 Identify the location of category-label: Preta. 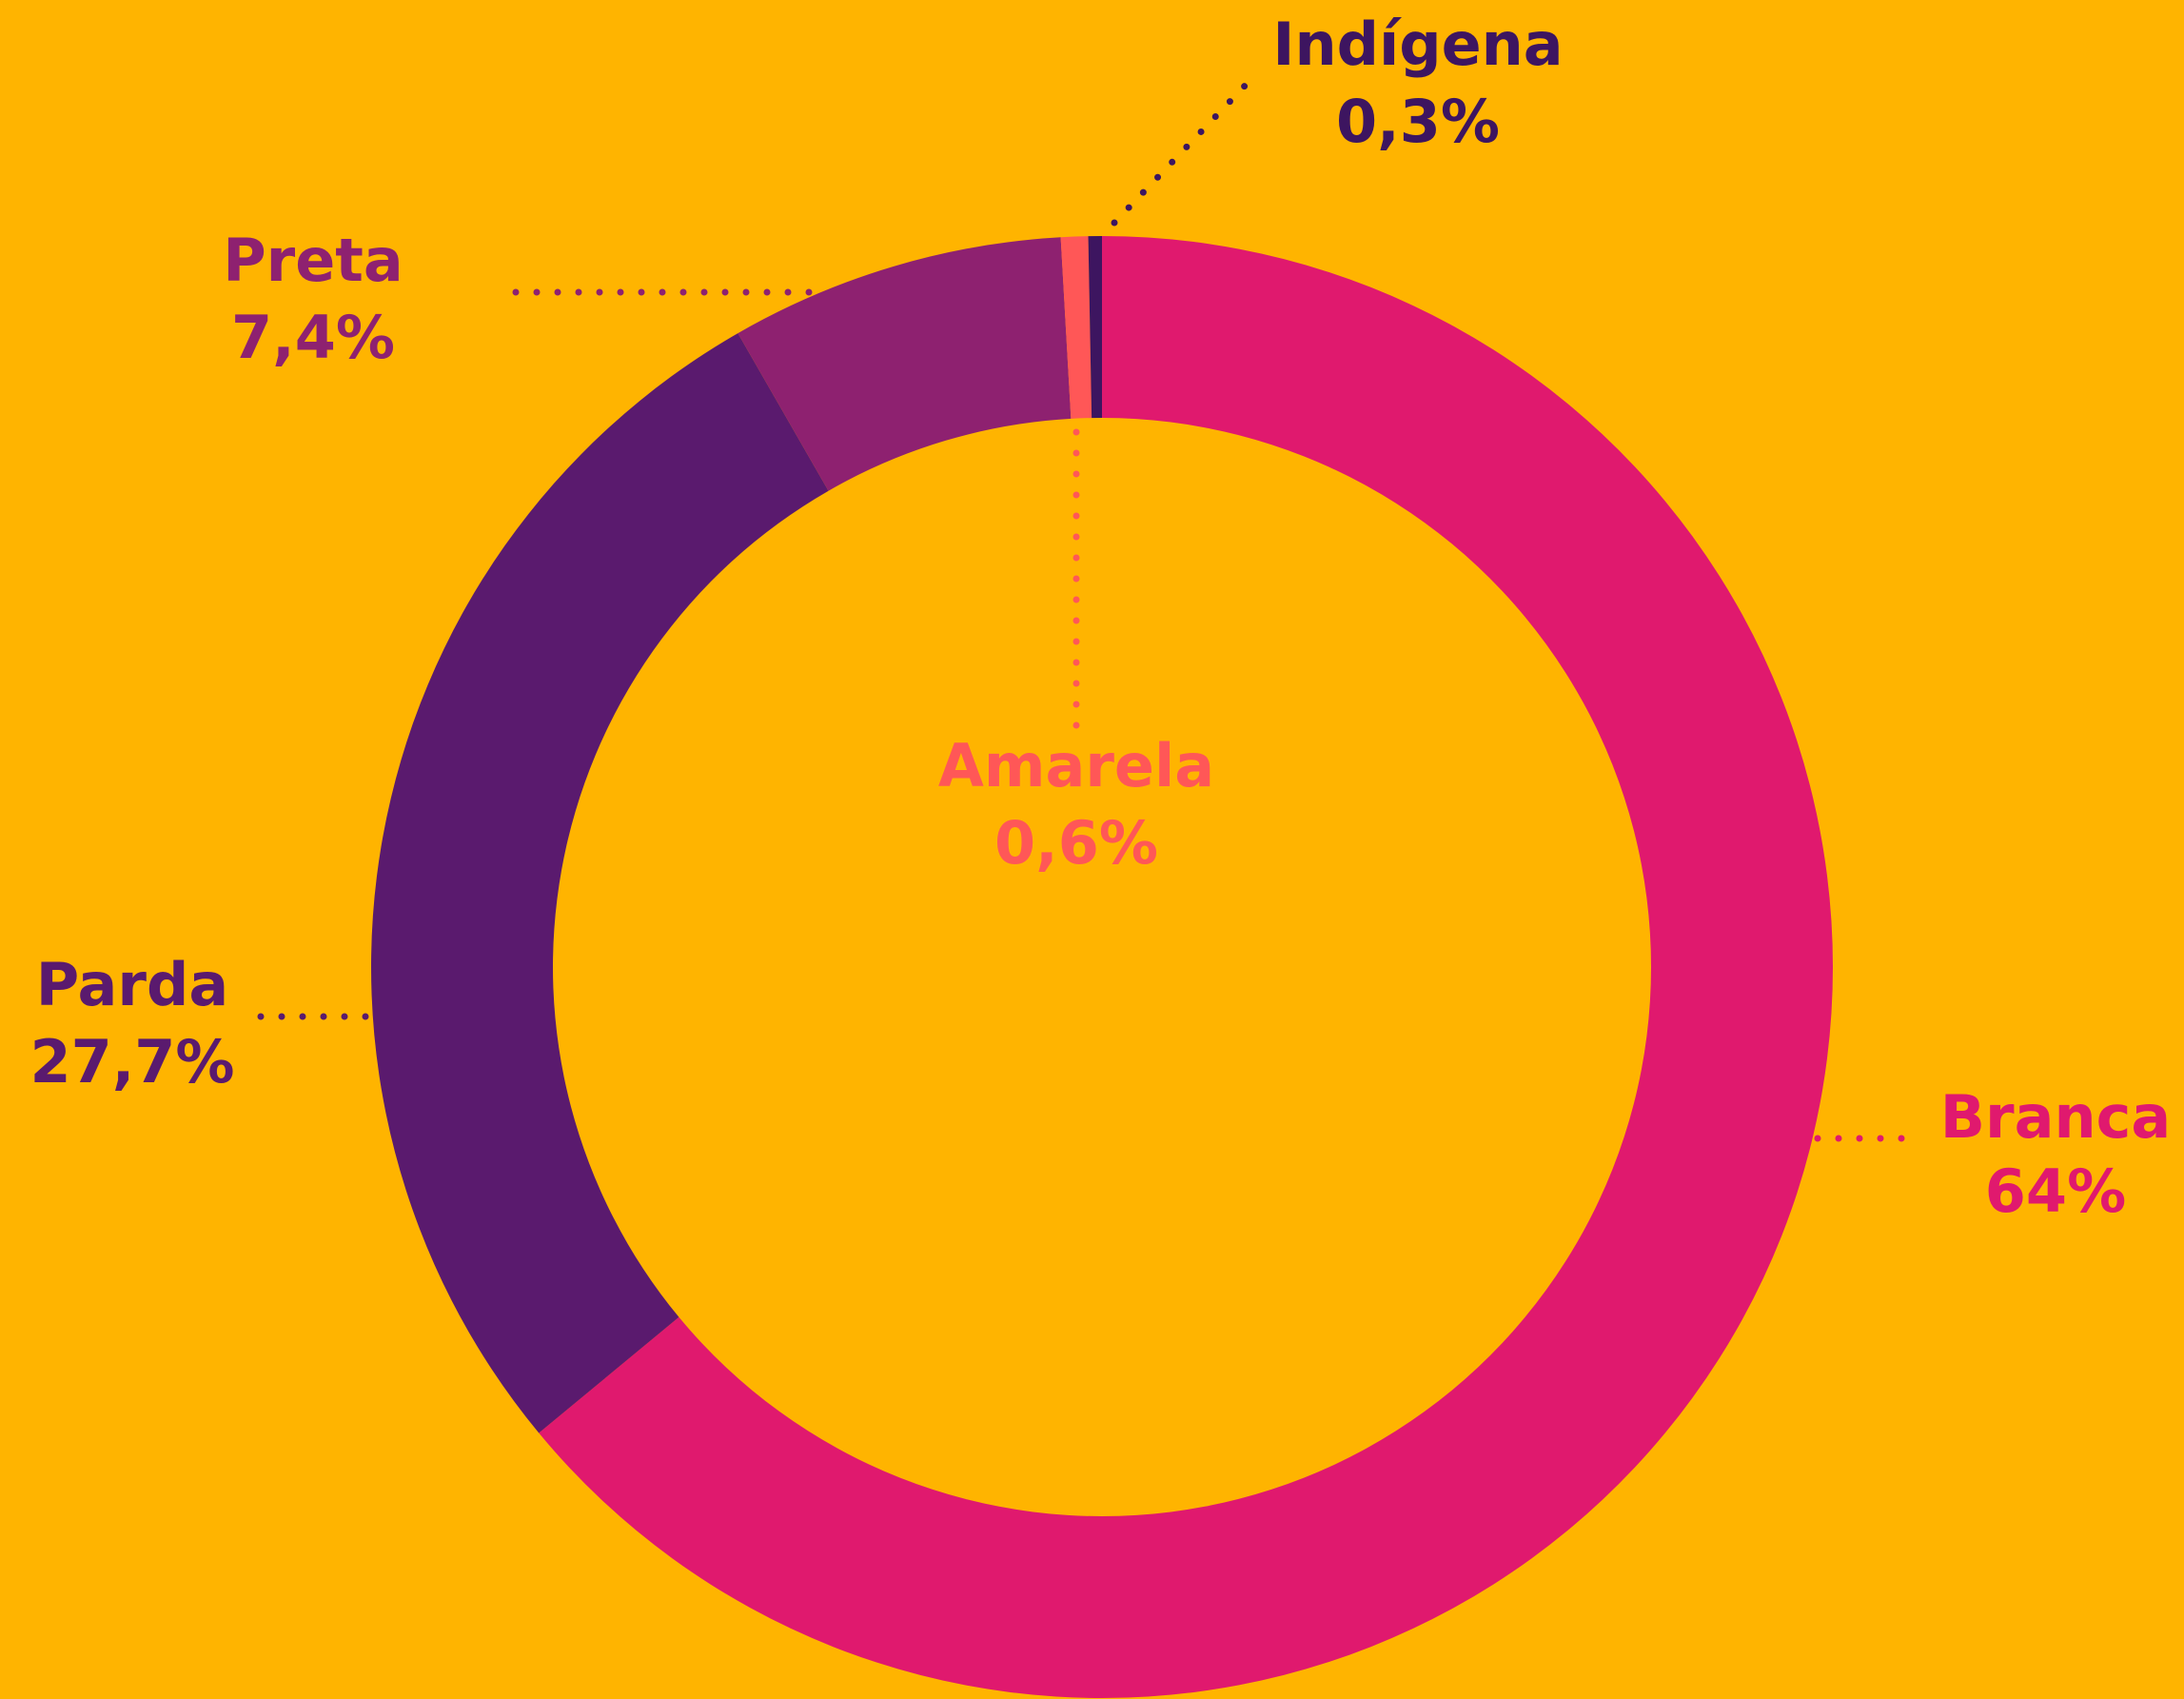
(313, 260).